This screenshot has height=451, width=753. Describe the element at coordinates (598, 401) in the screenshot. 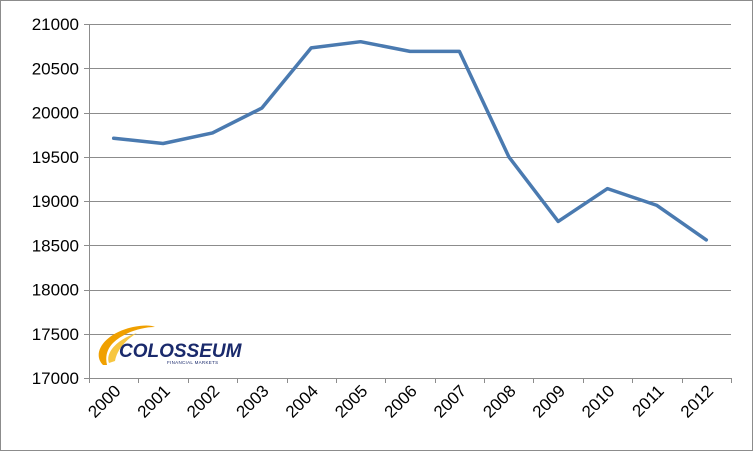

I see `x-tick-label-2010: 2010` at that location.